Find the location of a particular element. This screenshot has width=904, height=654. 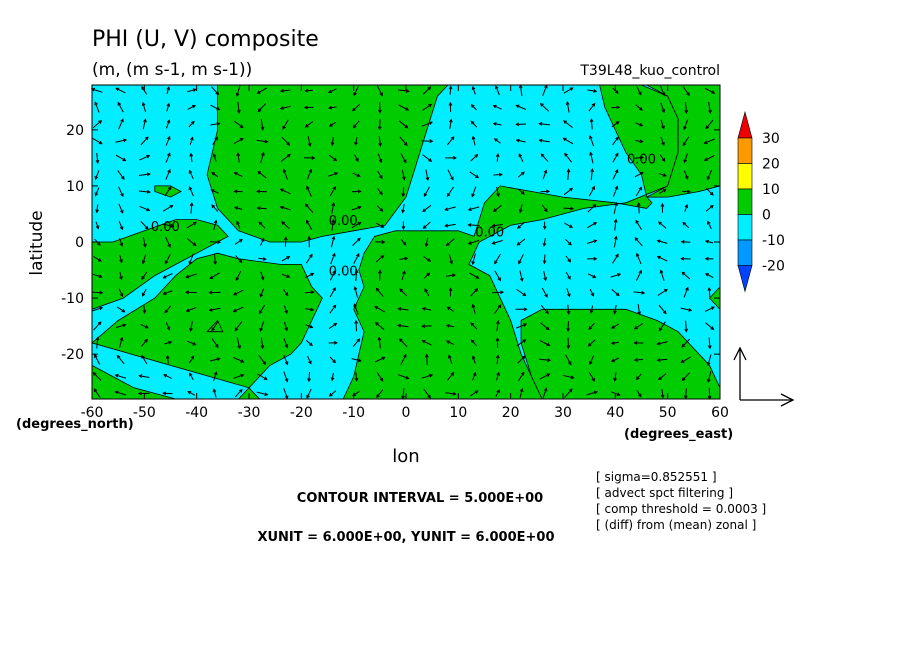

contour-label: 0.00 is located at coordinates (343, 221).